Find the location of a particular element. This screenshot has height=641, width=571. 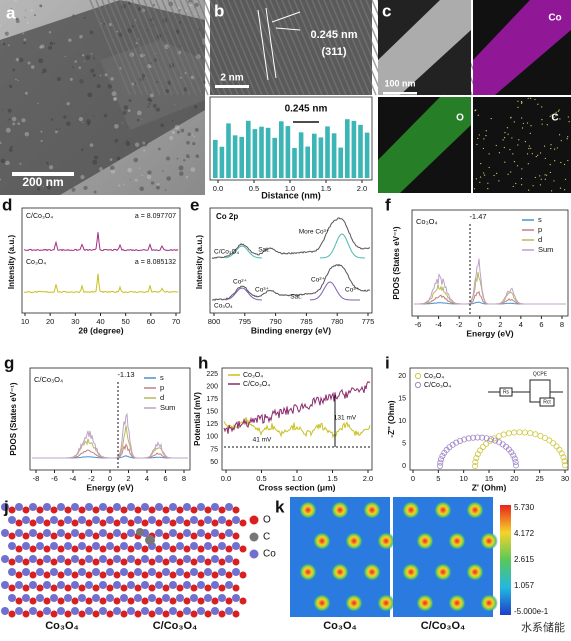

x-tick-label: 1.5 is located at coordinates (326, 188).